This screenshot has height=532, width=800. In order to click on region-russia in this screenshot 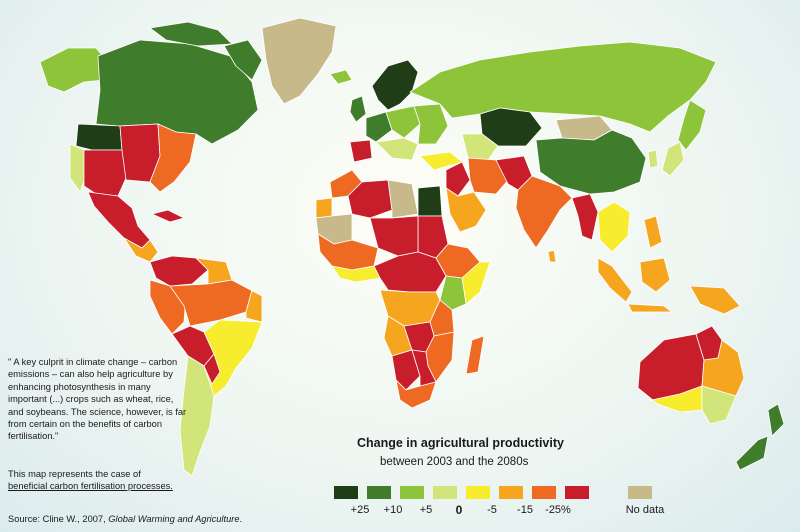, I will do `click(563, 87)`.